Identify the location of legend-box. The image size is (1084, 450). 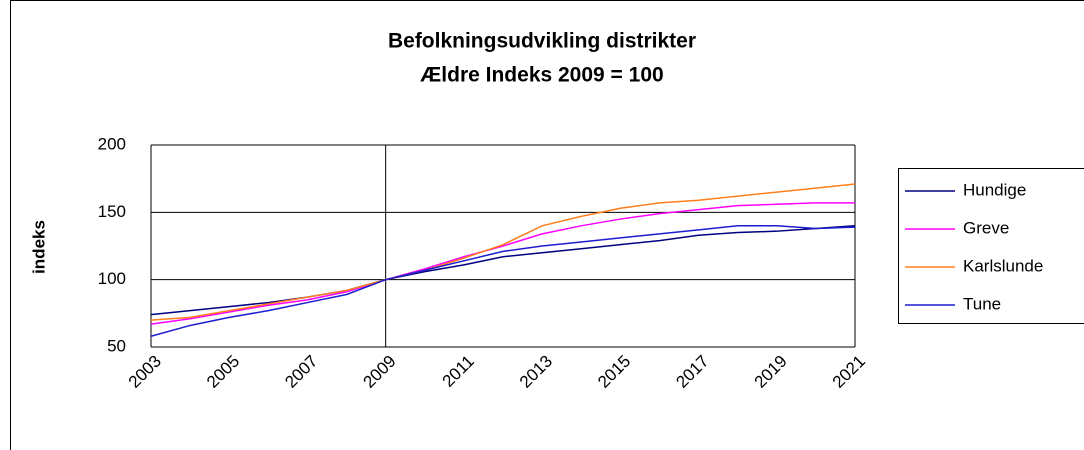
(991, 246).